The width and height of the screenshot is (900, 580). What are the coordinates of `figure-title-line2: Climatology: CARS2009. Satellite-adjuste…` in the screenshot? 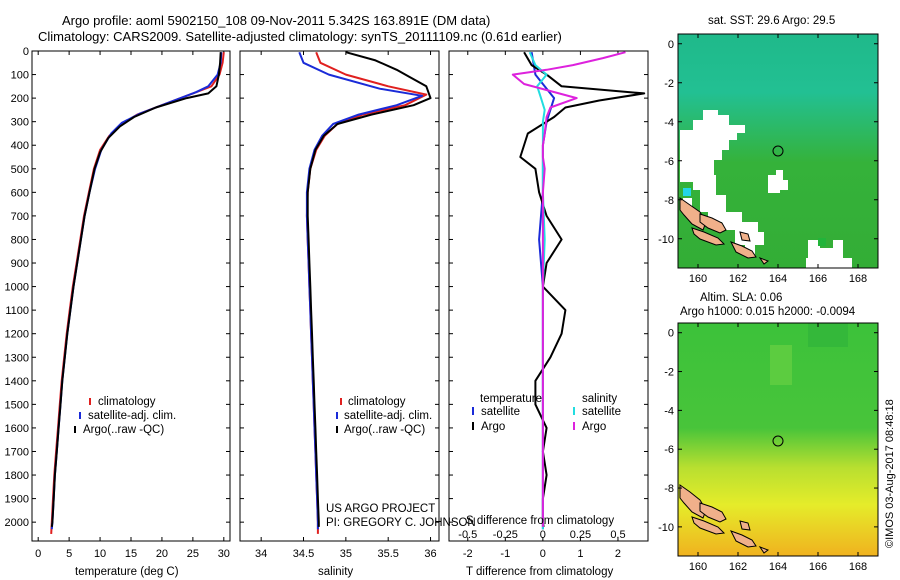 It's located at (300, 36).